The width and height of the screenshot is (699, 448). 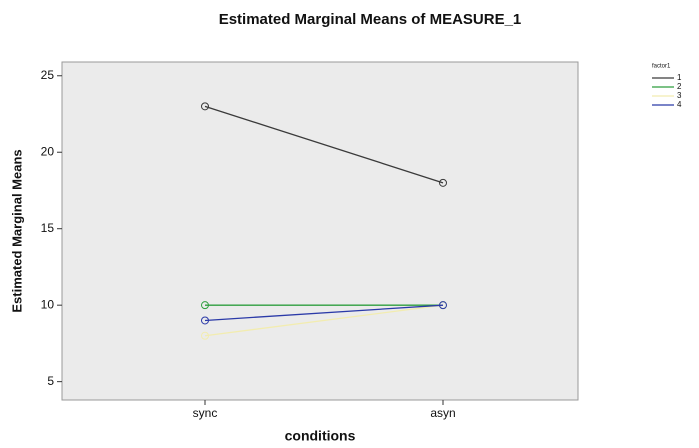 I want to click on x-tick-label: sync, so click(x=205, y=413).